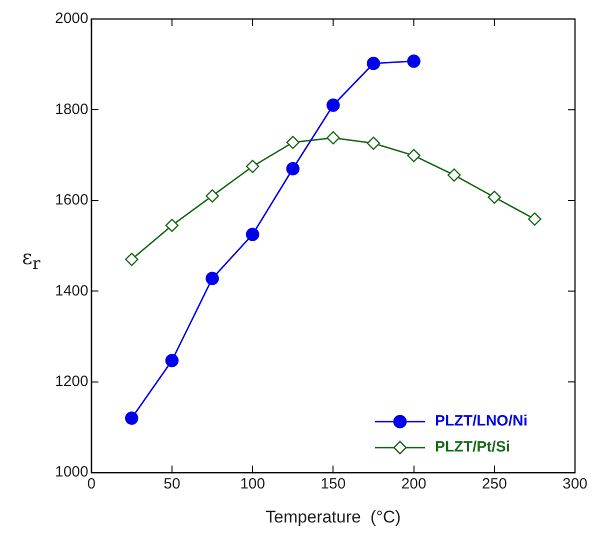 The height and width of the screenshot is (537, 600). What do you see at coordinates (71, 291) in the screenshot?
I see `y-tick-label: 1400` at bounding box center [71, 291].